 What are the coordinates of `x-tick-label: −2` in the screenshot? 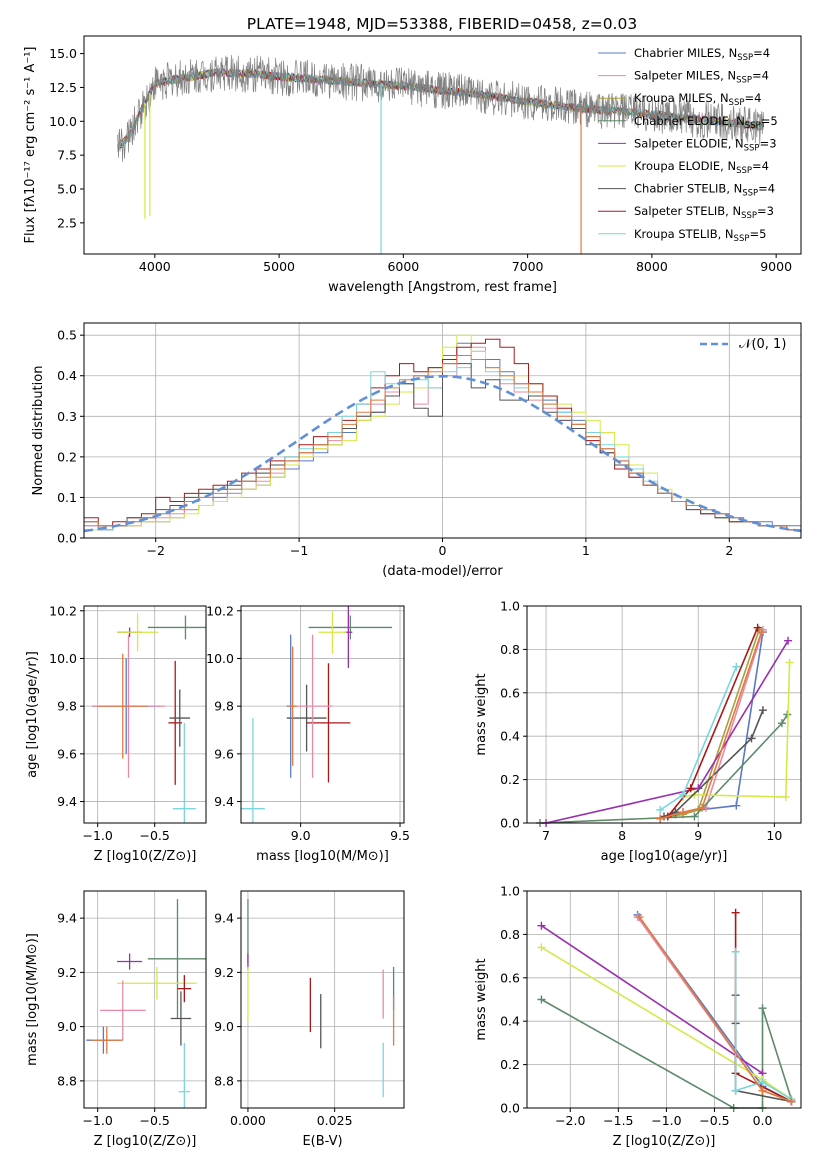 It's located at (155, 550).